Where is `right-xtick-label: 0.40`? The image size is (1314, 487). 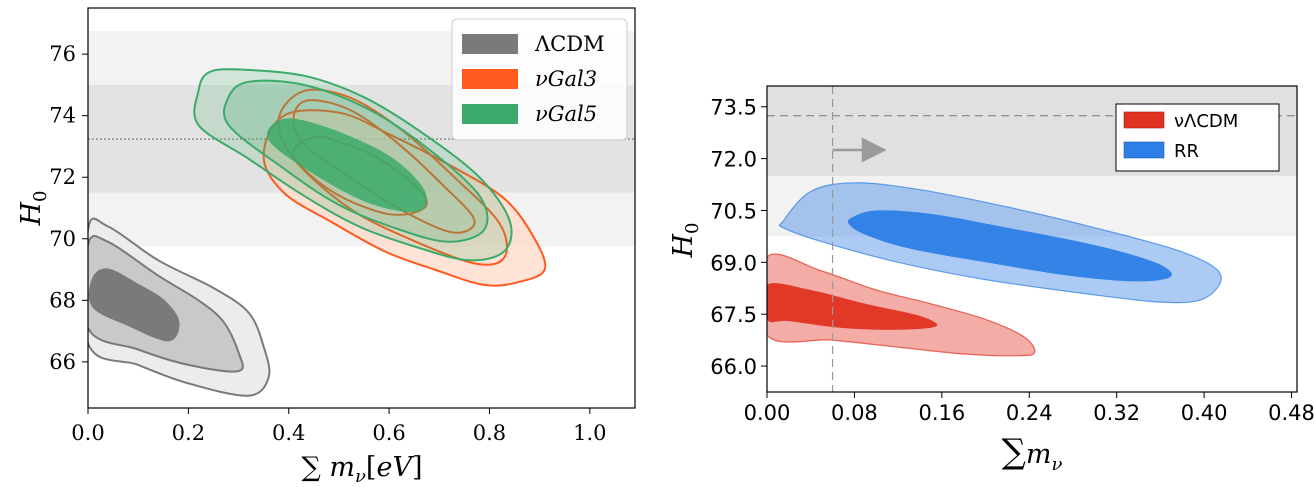 right-xtick-label: 0.40 is located at coordinates (1204, 413).